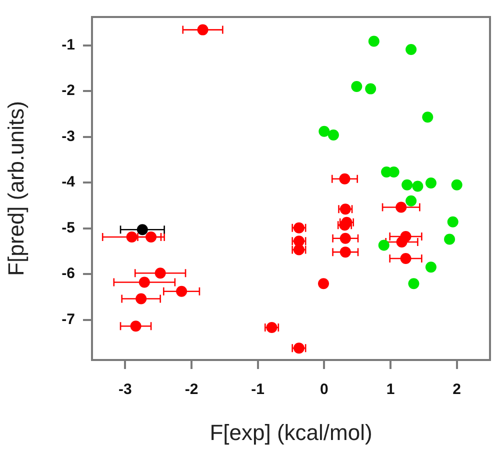 Image resolution: width=497 pixels, height=451 pixels. What do you see at coordinates (68, 91) in the screenshot?
I see `y-tick-label: -2` at bounding box center [68, 91].